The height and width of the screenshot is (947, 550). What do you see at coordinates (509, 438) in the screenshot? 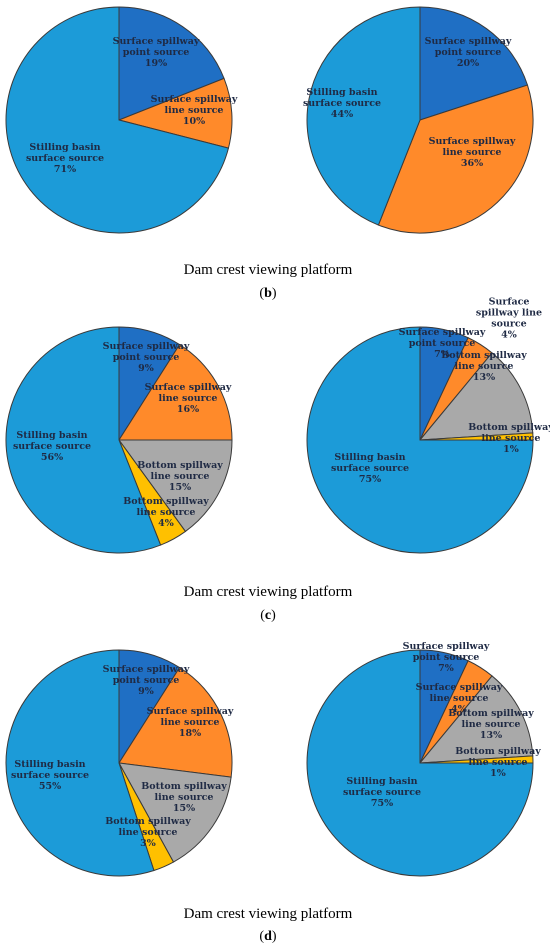
I see `pie-label-c-right-3: Bottom spillway line source 1%` at bounding box center [509, 438].